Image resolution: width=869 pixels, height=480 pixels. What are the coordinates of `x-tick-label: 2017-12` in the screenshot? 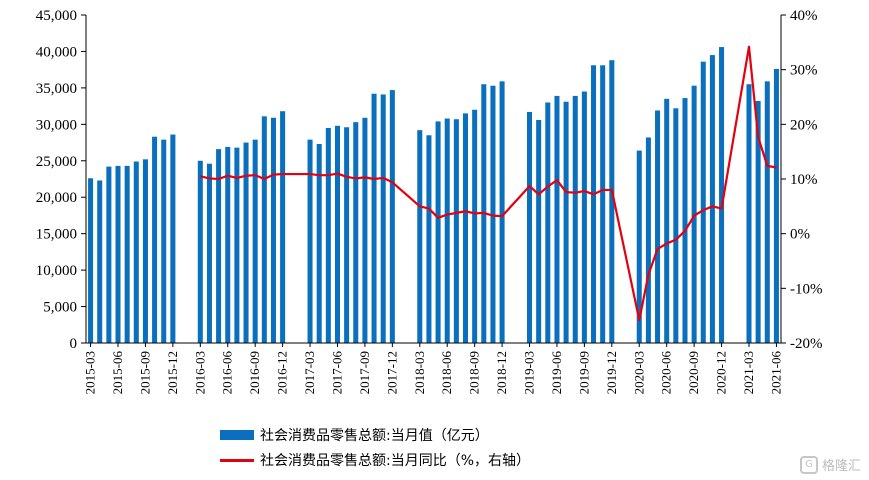 It's located at (391, 372).